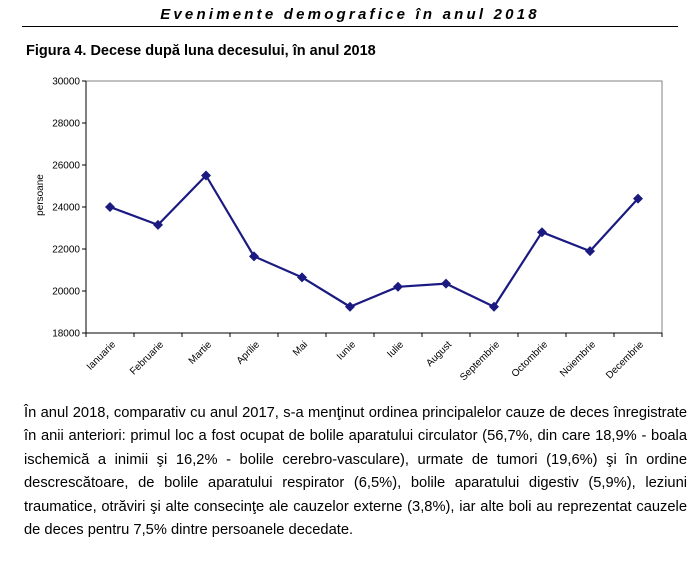 The width and height of the screenshot is (700, 563). What do you see at coordinates (66, 166) in the screenshot?
I see `y-tick-label: 26000` at bounding box center [66, 166].